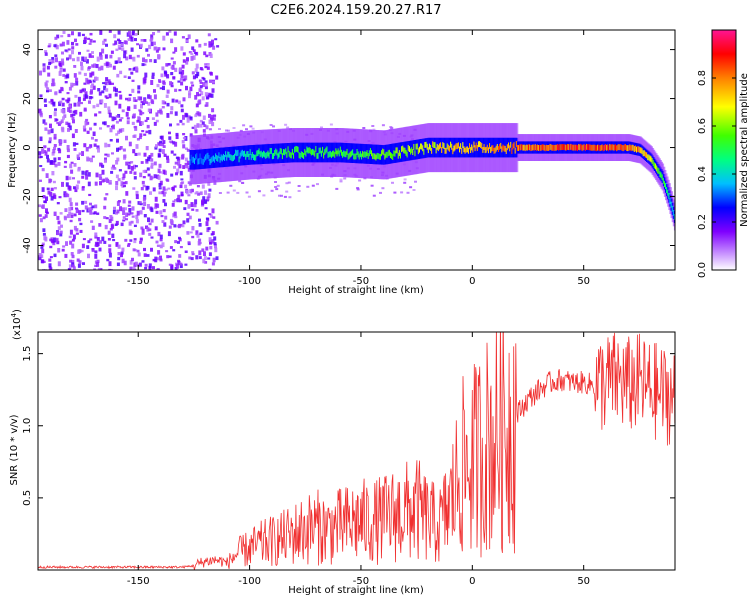 The image size is (750, 600). What do you see at coordinates (138, 281) in the screenshot?
I see `x-tick-label: -150` at bounding box center [138, 281].